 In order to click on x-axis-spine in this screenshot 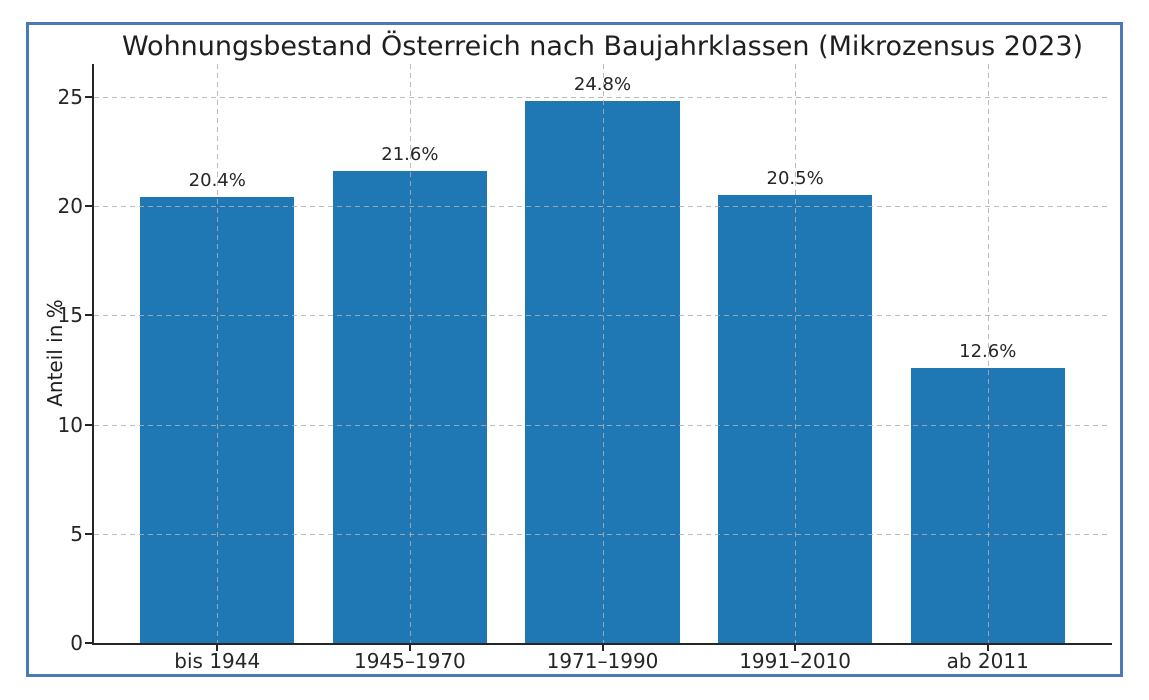, I will do `click(602, 644)`.